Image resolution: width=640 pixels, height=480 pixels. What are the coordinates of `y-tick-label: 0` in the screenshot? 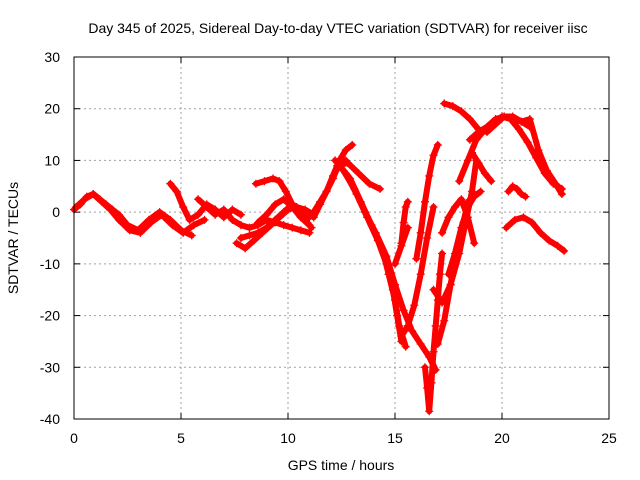 It's located at (56, 212).